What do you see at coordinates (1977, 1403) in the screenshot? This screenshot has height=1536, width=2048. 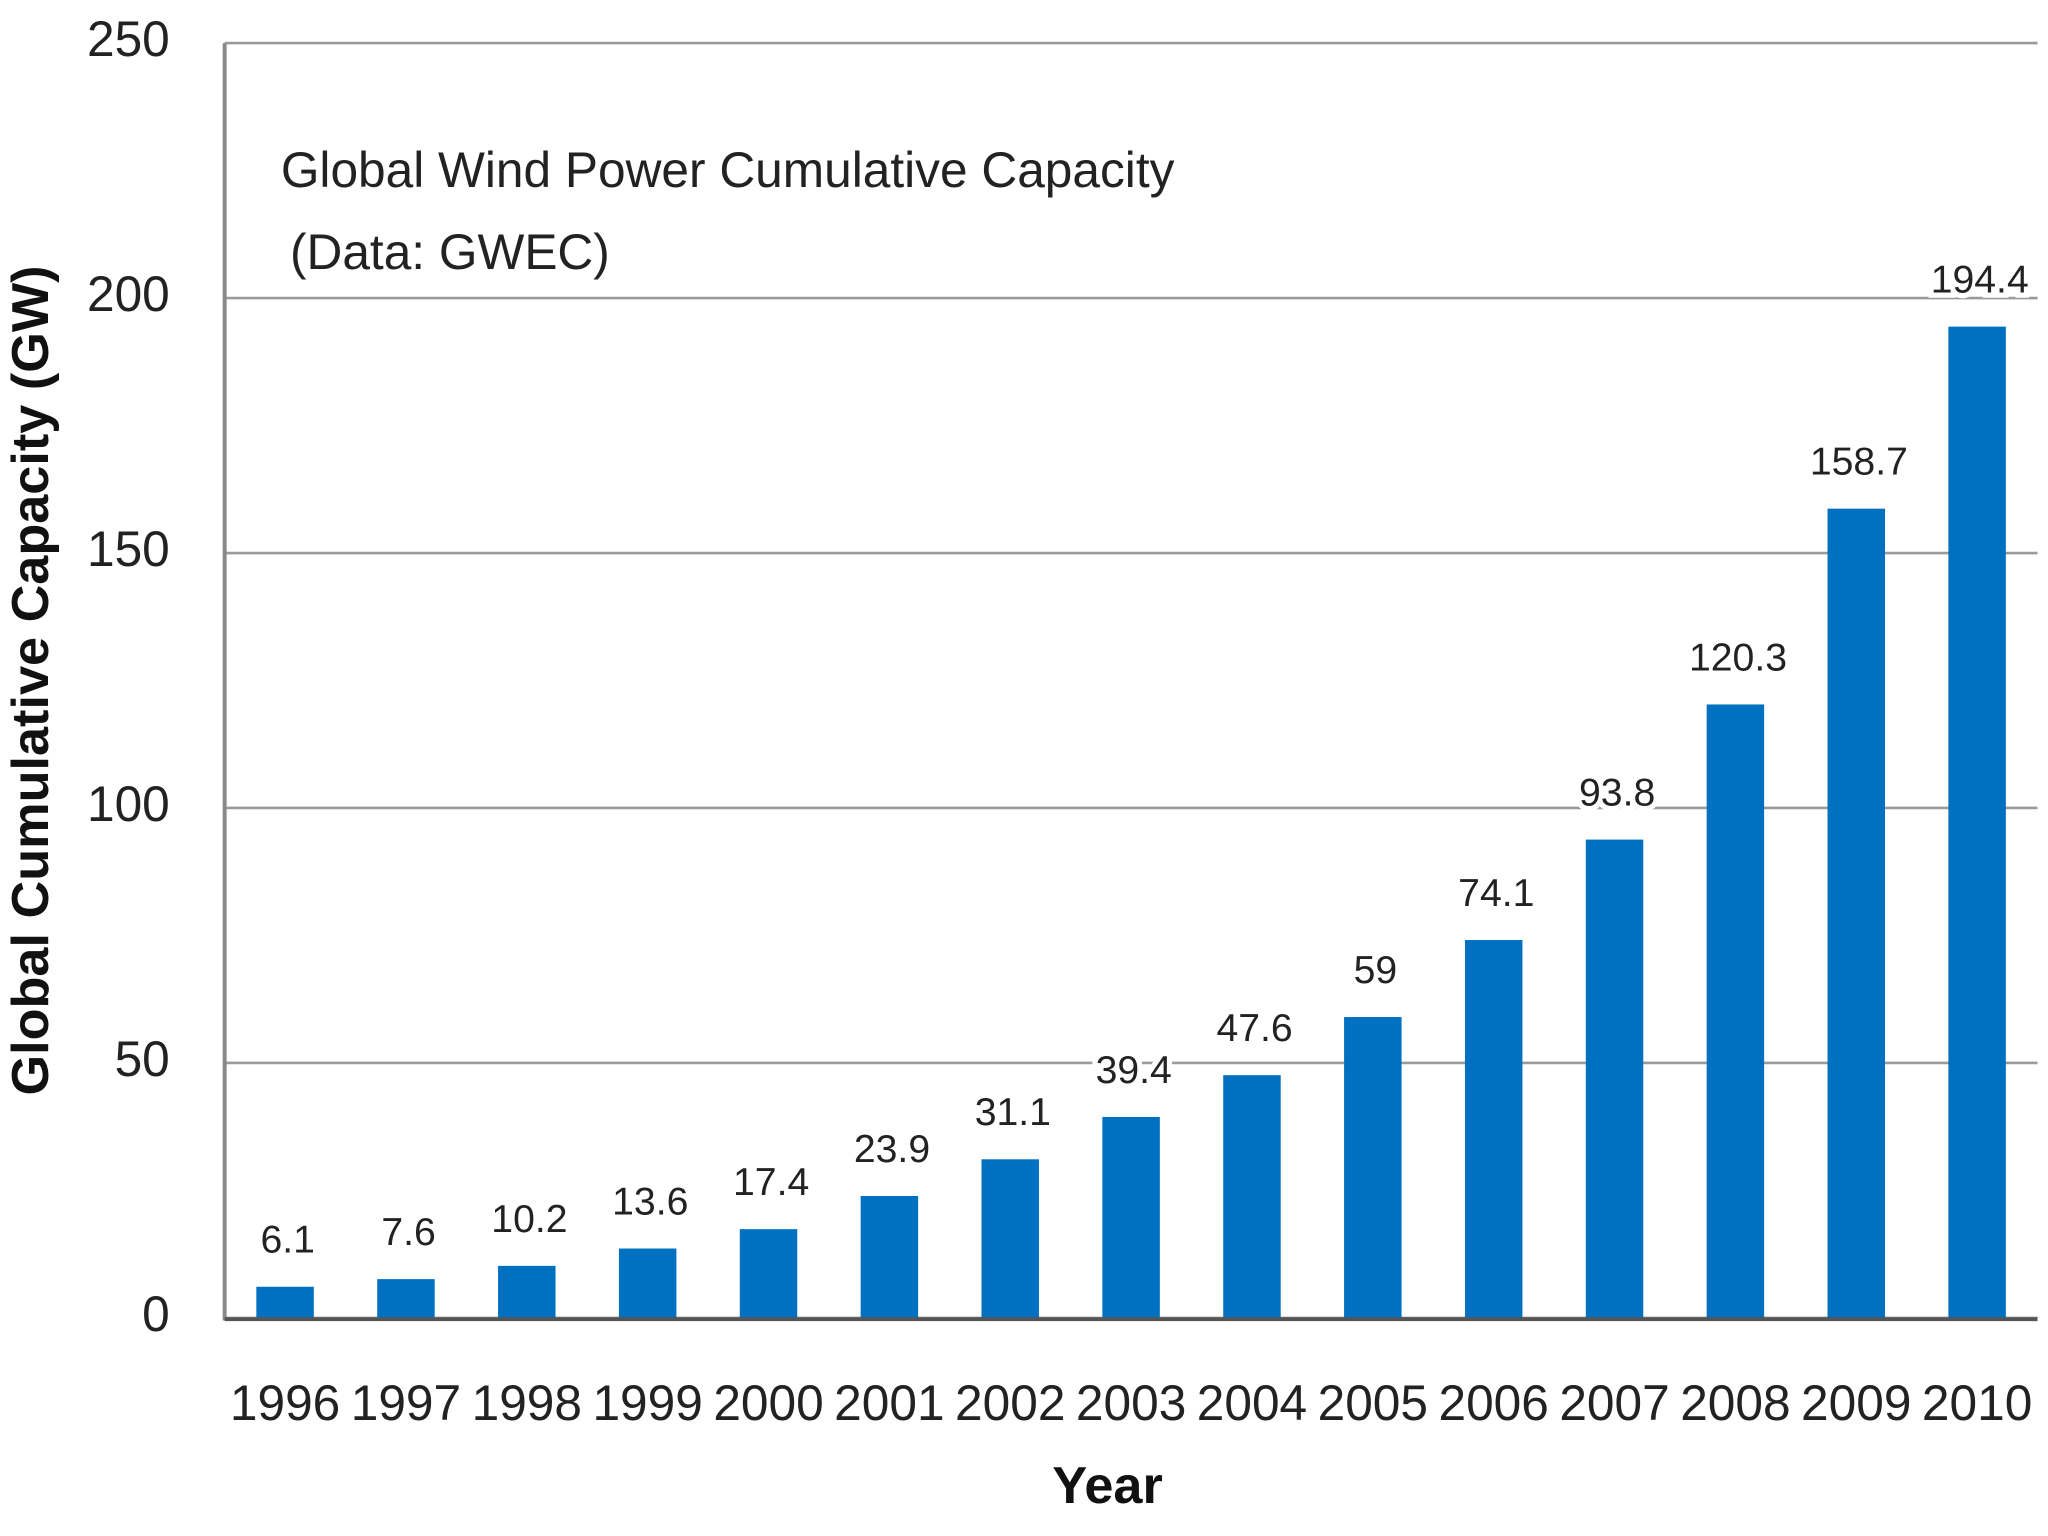 I see `x-tick-label: 2010` at bounding box center [1977, 1403].